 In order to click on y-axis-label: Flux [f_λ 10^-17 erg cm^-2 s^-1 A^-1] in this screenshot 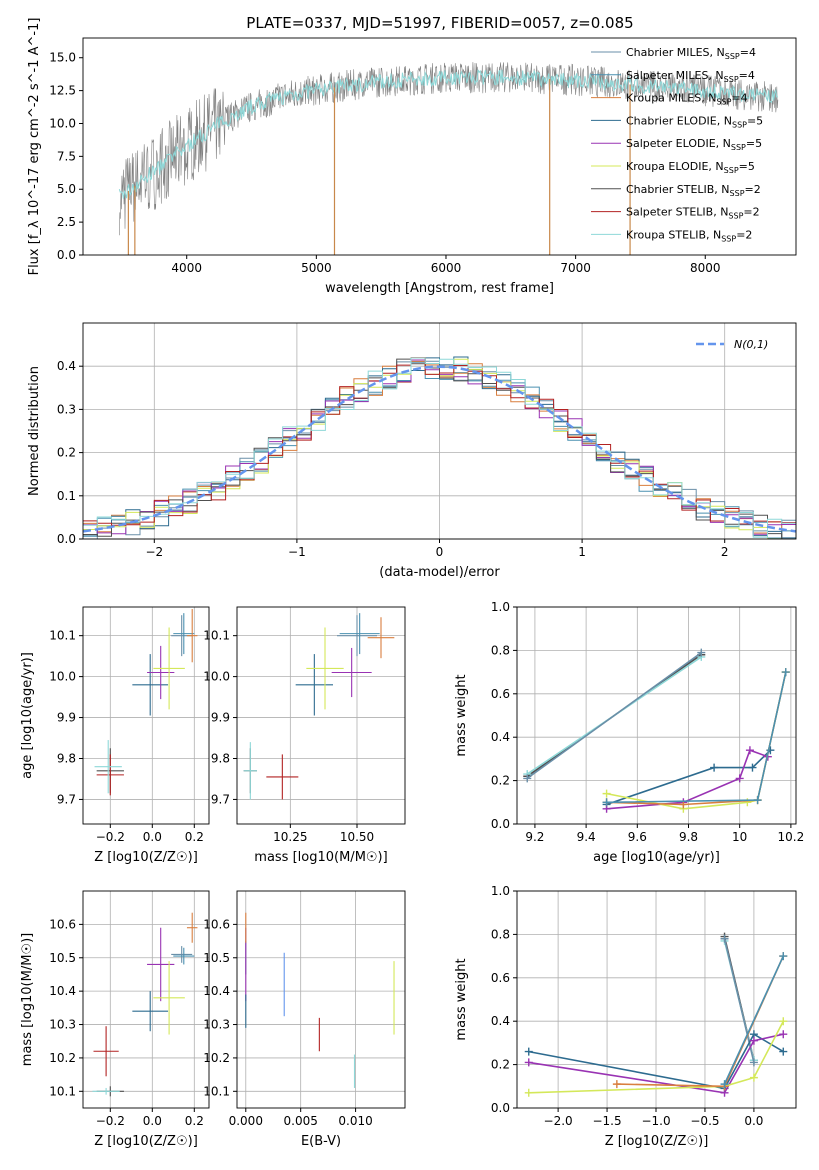, I will do `click(34, 147)`.